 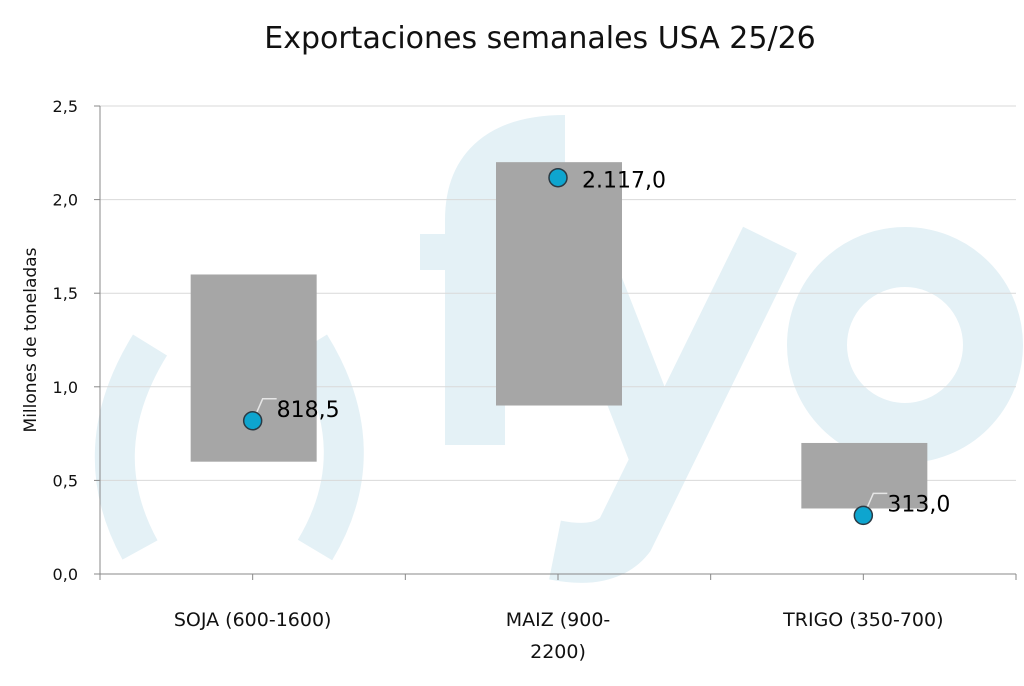 What do you see at coordinates (918, 504) in the screenshot?
I see `data-label: 313,0` at bounding box center [918, 504].